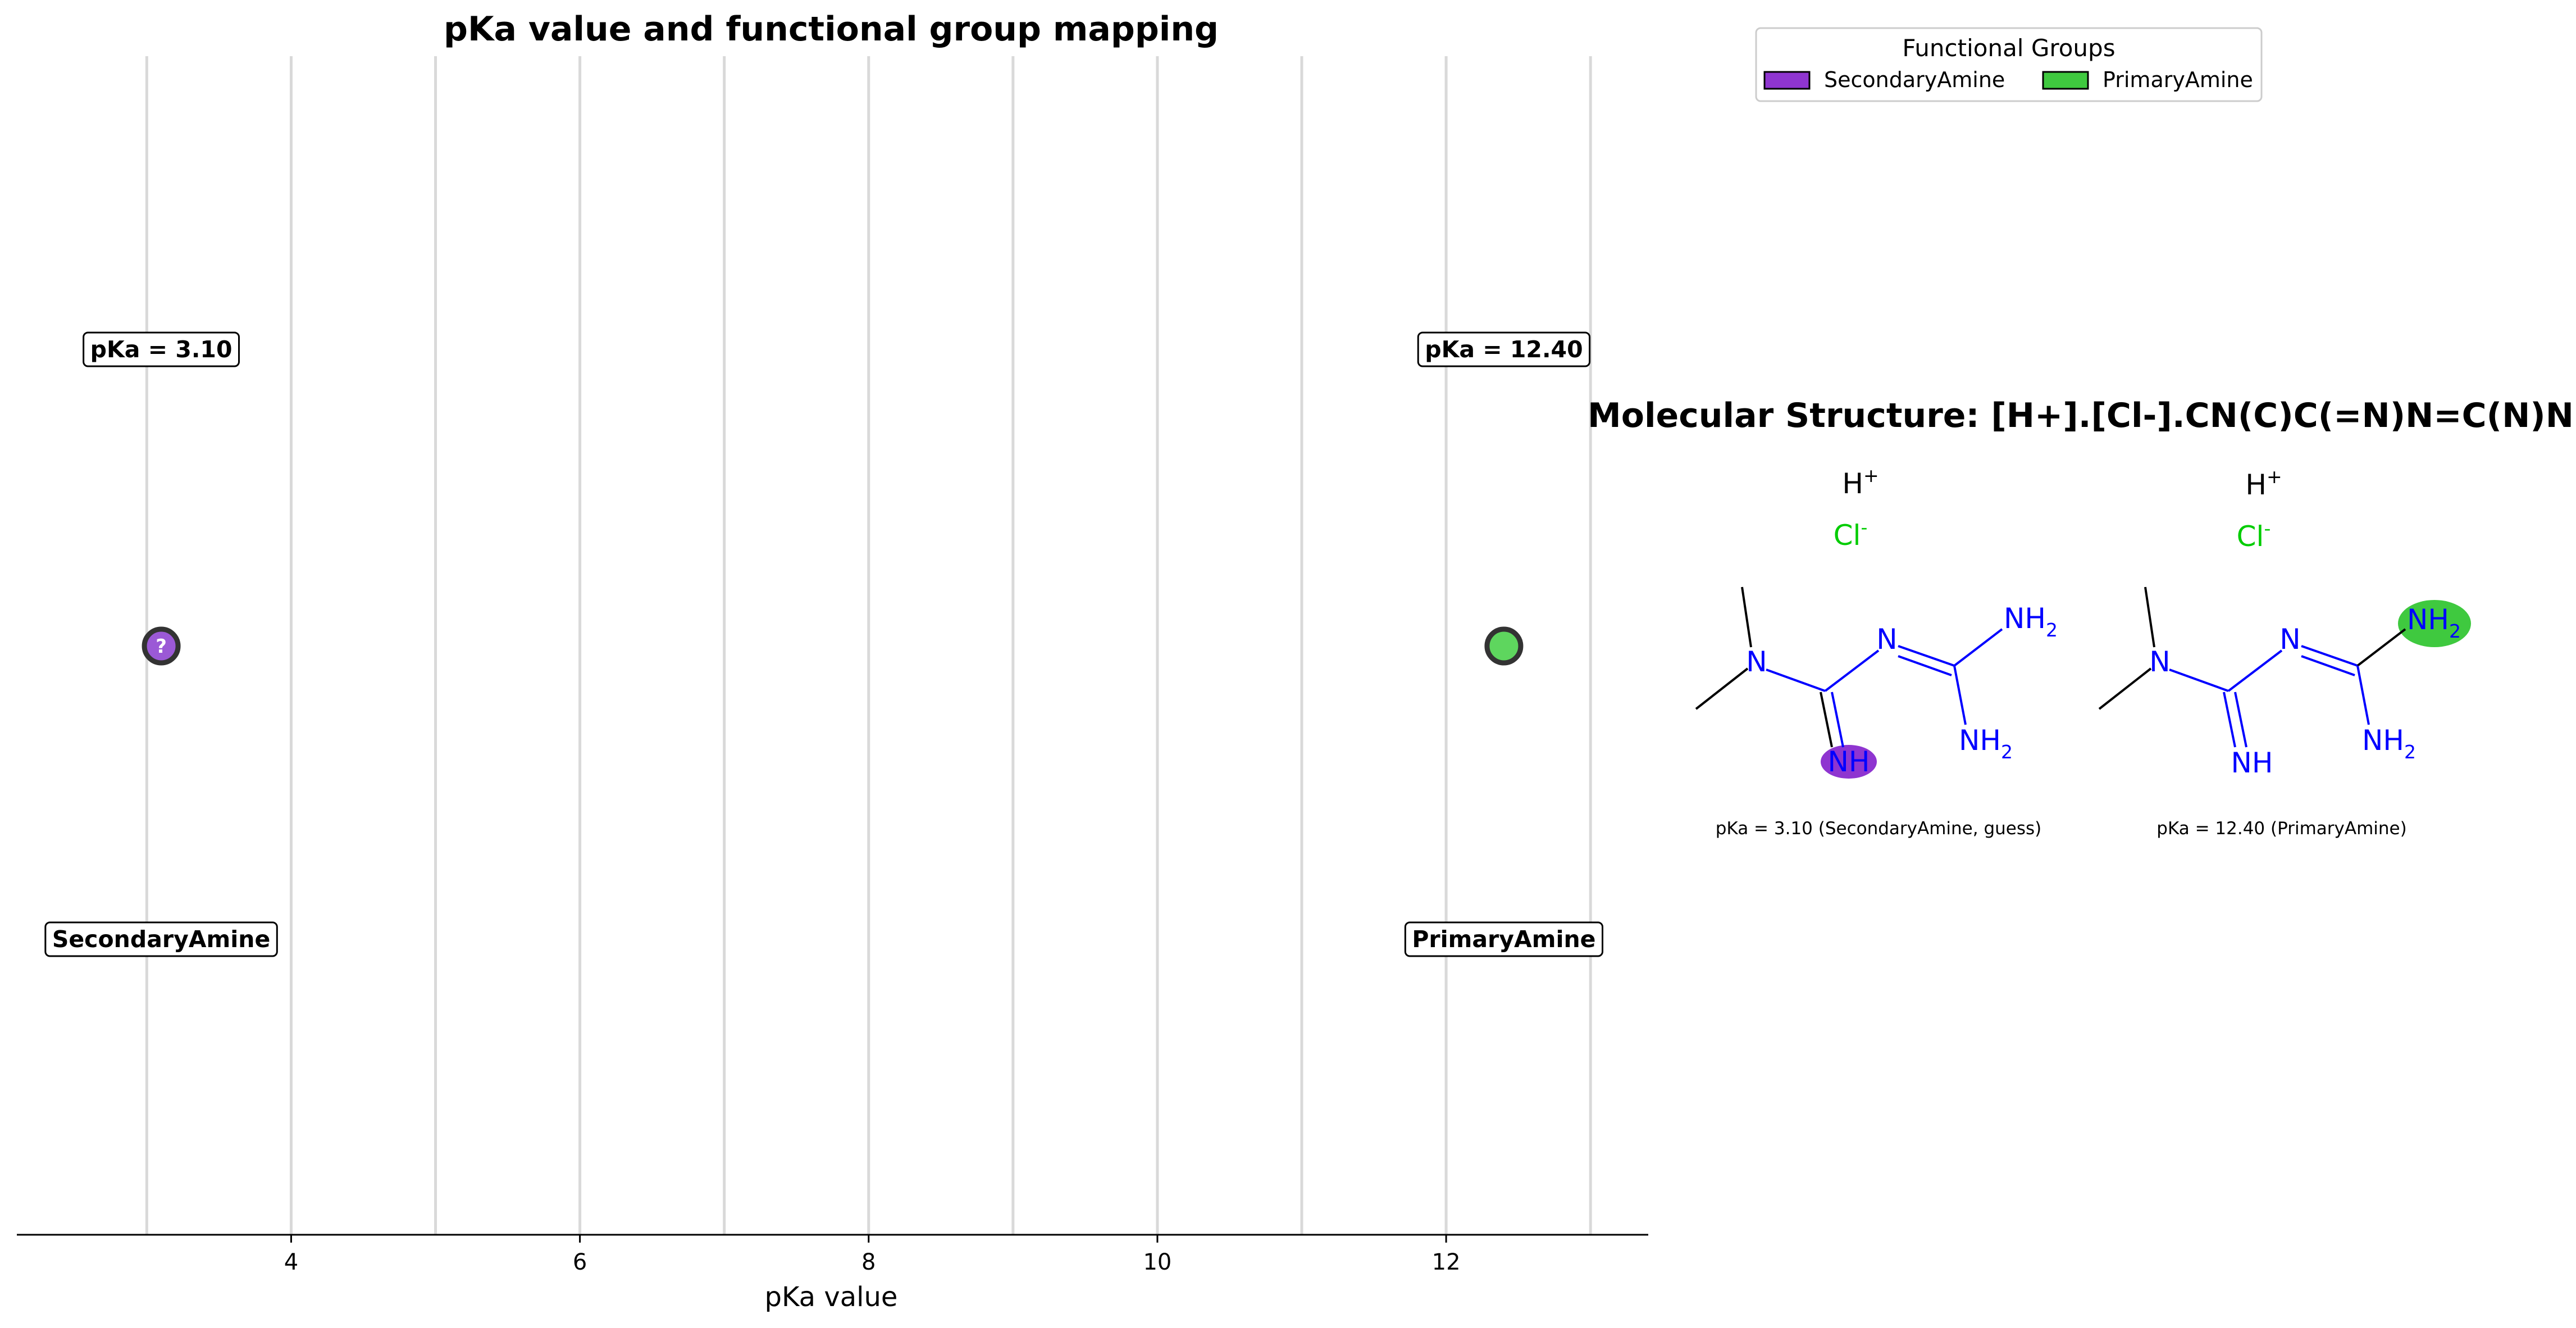 The image size is (2576, 1328). I want to click on value-label: pKa = 3.10, so click(161, 349).